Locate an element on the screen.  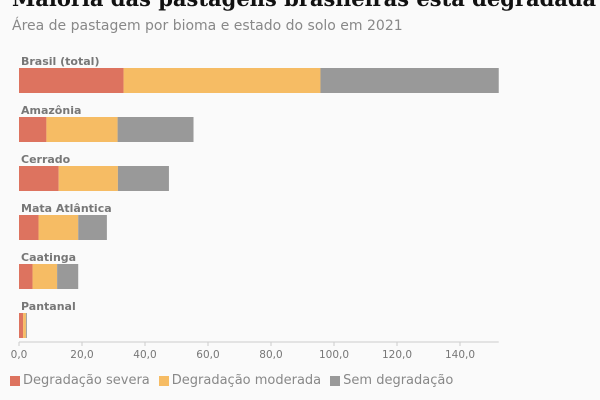
legend-label: Sem degradação is located at coordinates (398, 380).